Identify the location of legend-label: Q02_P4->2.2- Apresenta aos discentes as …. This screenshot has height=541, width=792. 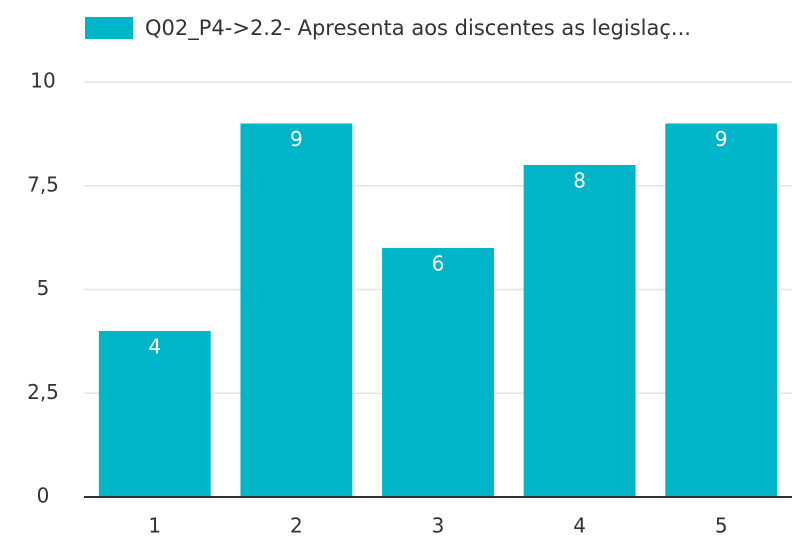
(418, 28).